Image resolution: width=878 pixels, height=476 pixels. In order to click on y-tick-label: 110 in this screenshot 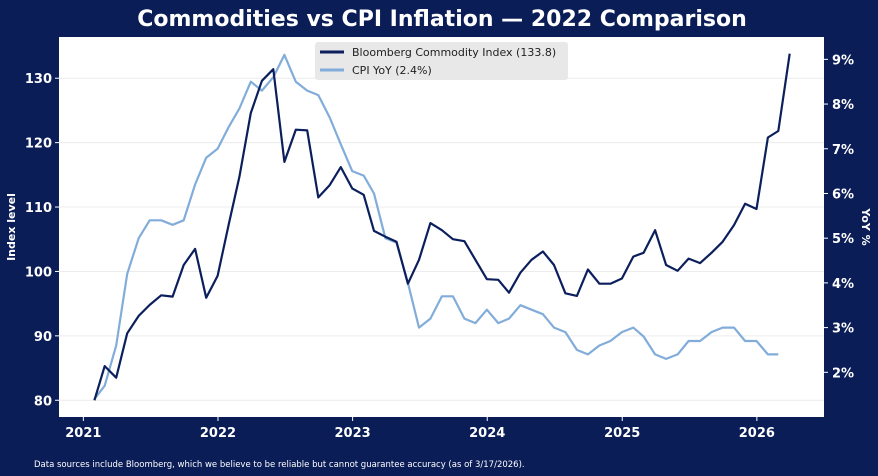, I will do `click(38, 208)`.